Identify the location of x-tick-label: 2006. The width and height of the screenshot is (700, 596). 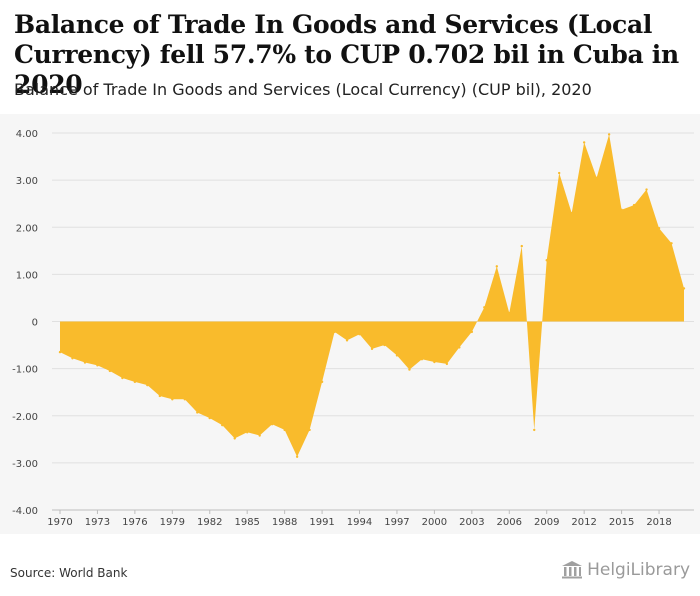
(509, 522).